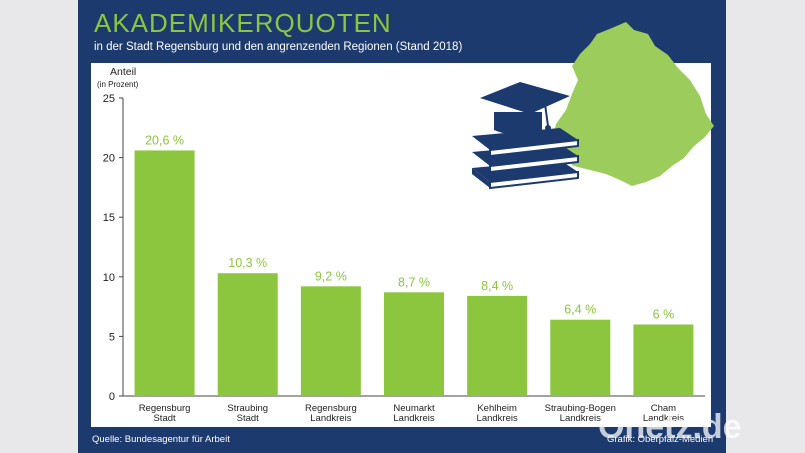  I want to click on y-tick-label: 10, so click(109, 278).